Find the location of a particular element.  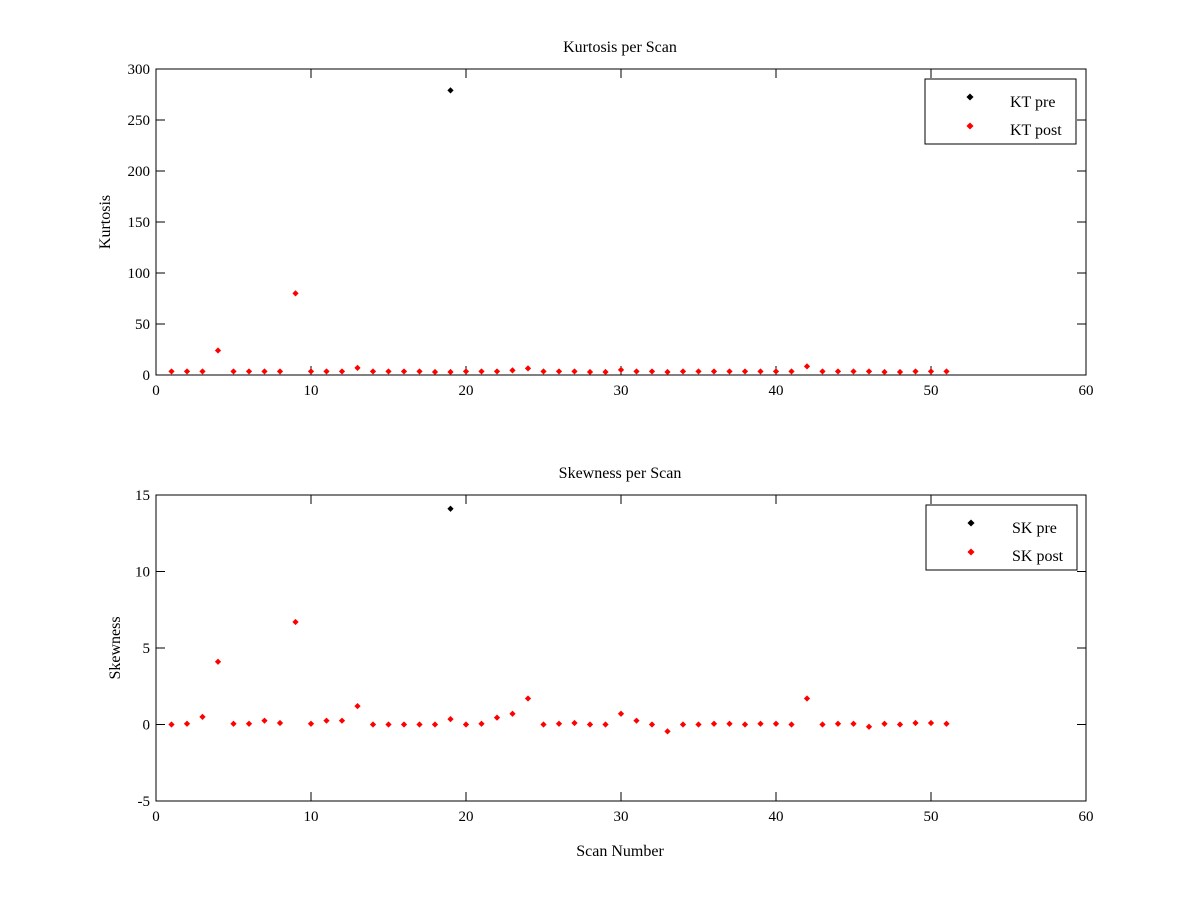

y-tick-label: 200 is located at coordinates (139, 172).